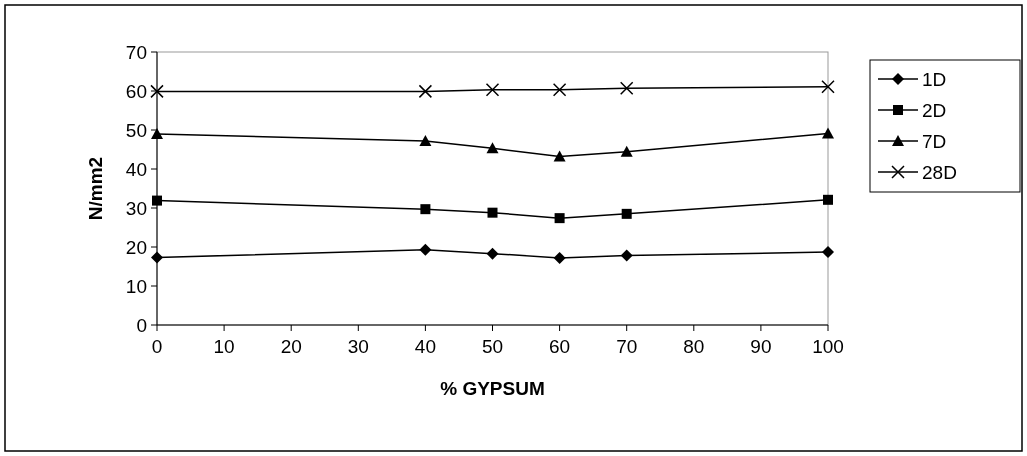 The height and width of the screenshot is (456, 1027). I want to click on x-tick-label: 30, so click(358, 346).